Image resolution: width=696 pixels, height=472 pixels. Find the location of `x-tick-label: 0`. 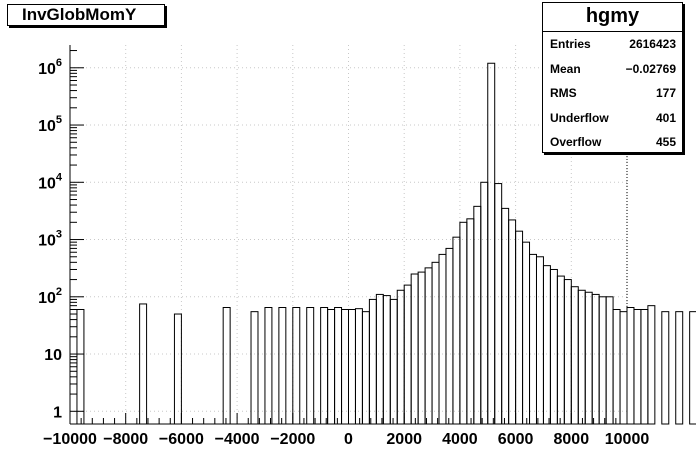

x-tick-label: 0 is located at coordinates (348, 439).